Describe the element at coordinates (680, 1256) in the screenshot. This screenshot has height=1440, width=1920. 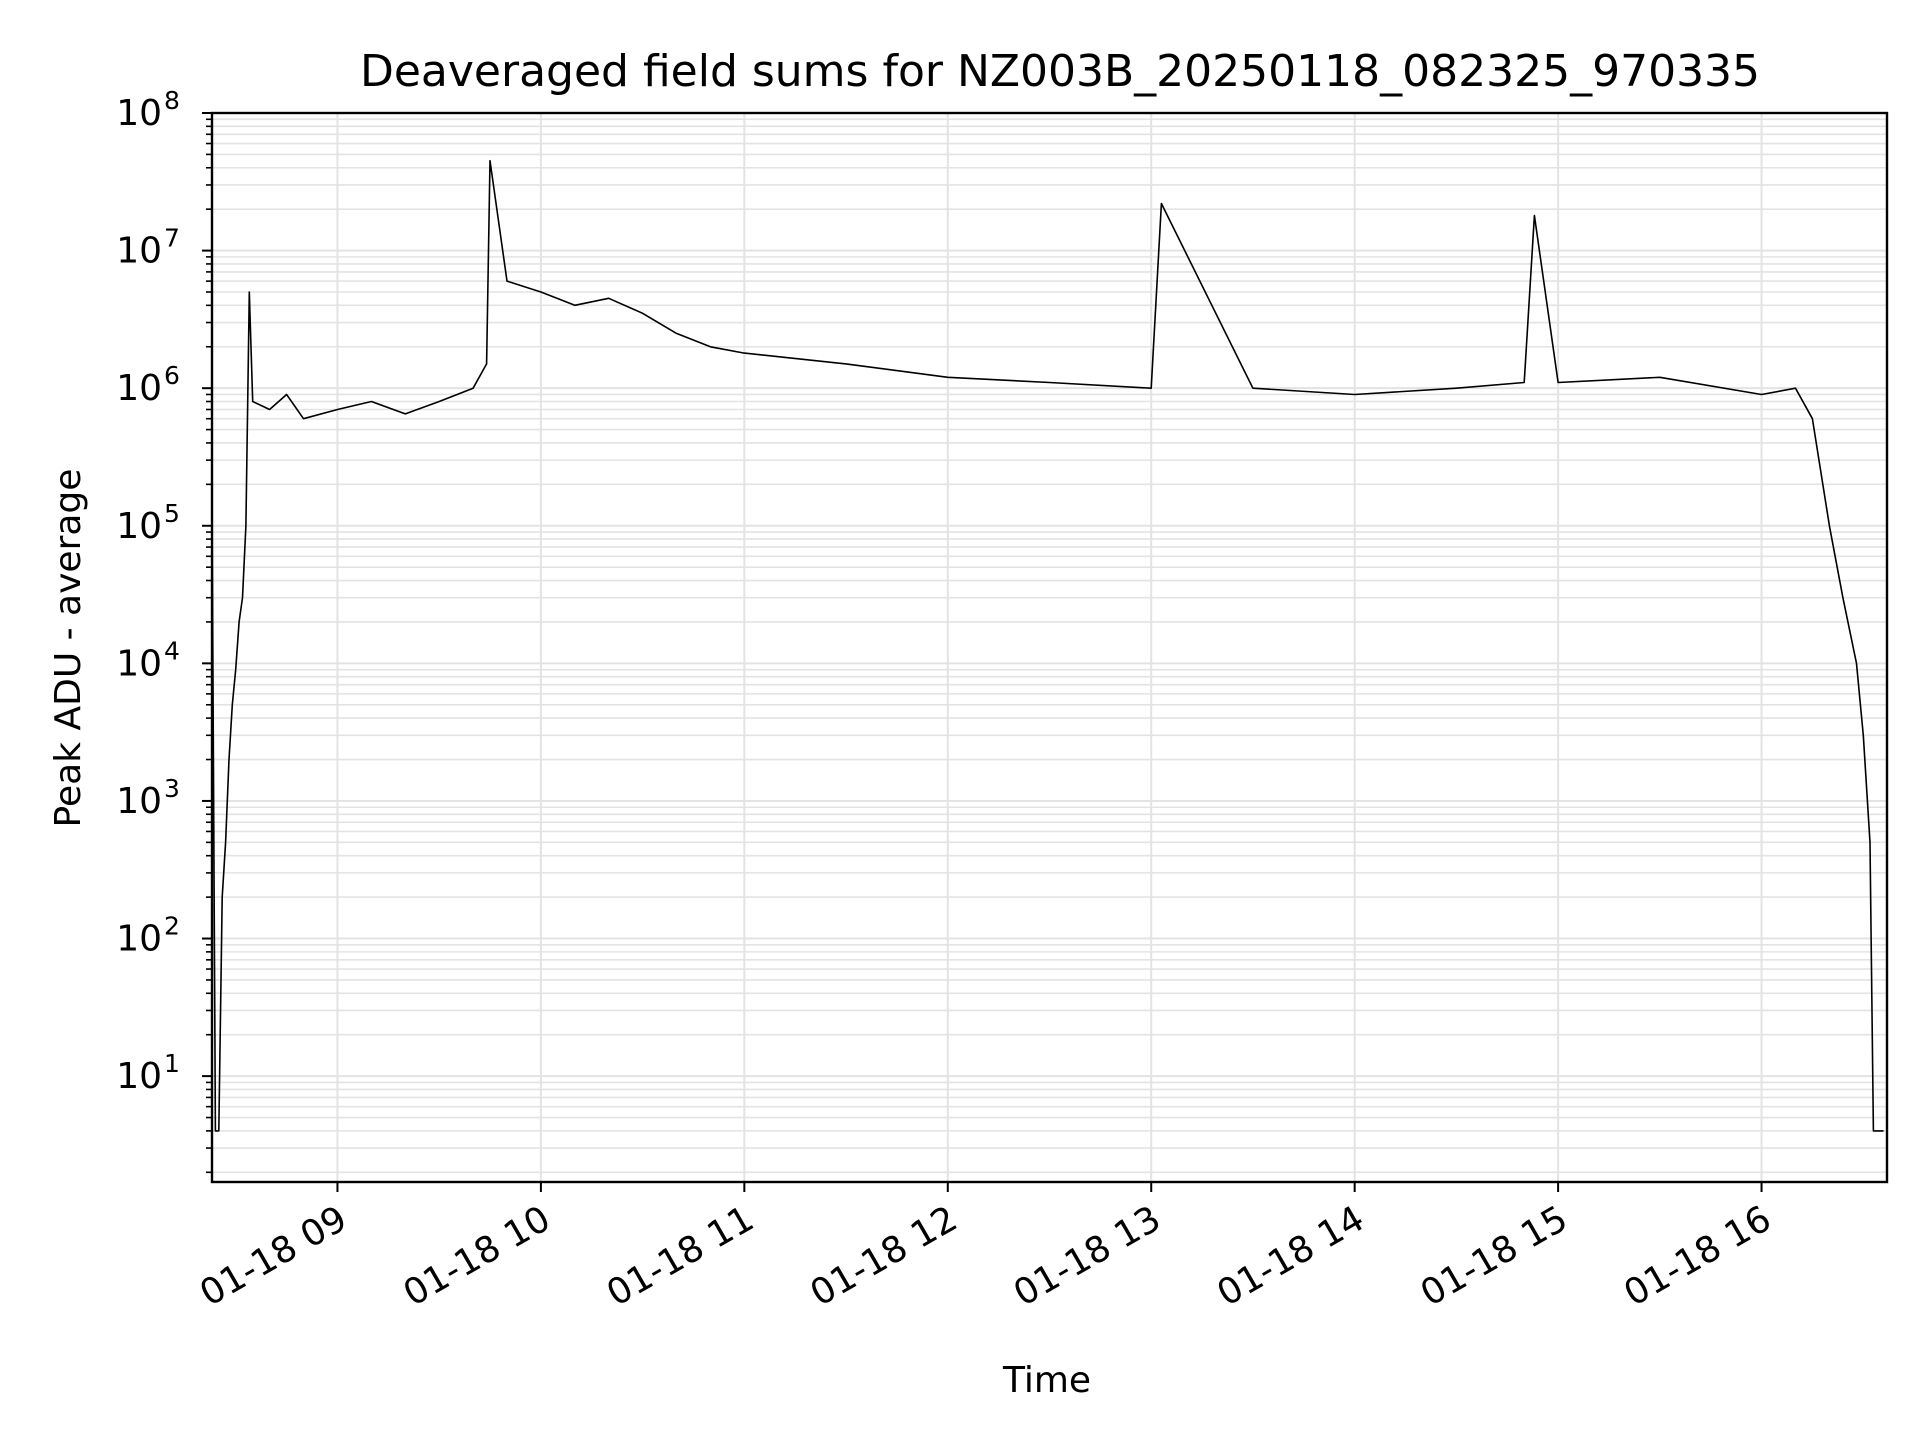
I see `x-tick-label: 01-18 11` at that location.